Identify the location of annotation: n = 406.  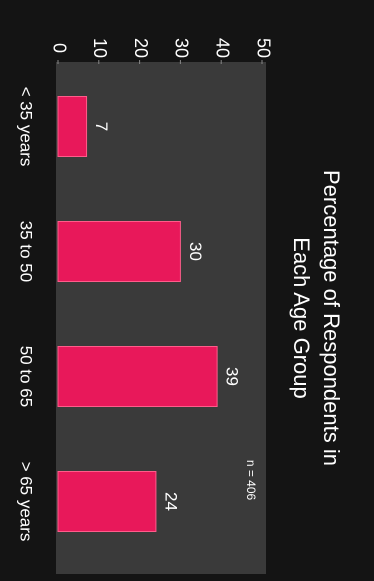
(251, 480).